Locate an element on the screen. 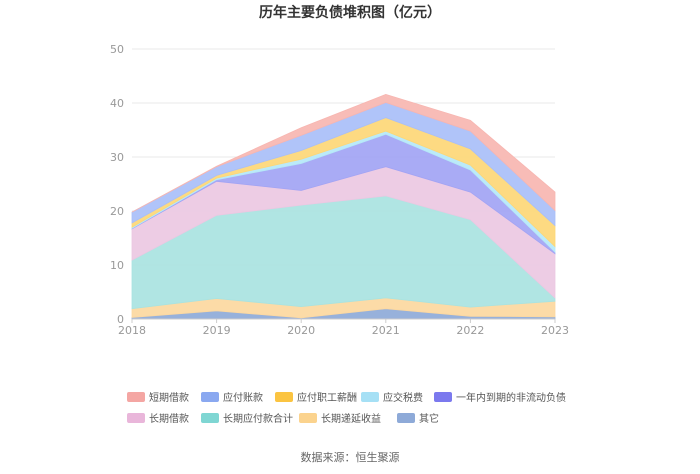 The width and height of the screenshot is (700, 474). legend-label: 其它 is located at coordinates (429, 418).